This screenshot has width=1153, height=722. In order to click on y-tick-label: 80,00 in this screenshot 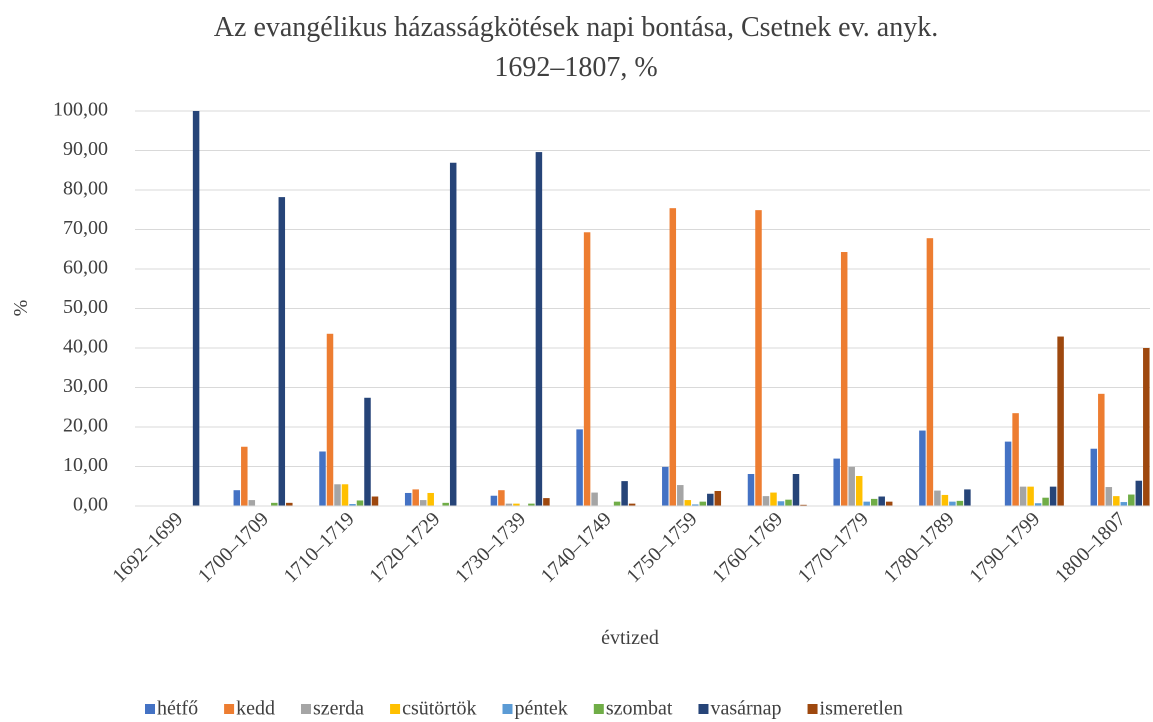, I will do `click(85, 189)`.